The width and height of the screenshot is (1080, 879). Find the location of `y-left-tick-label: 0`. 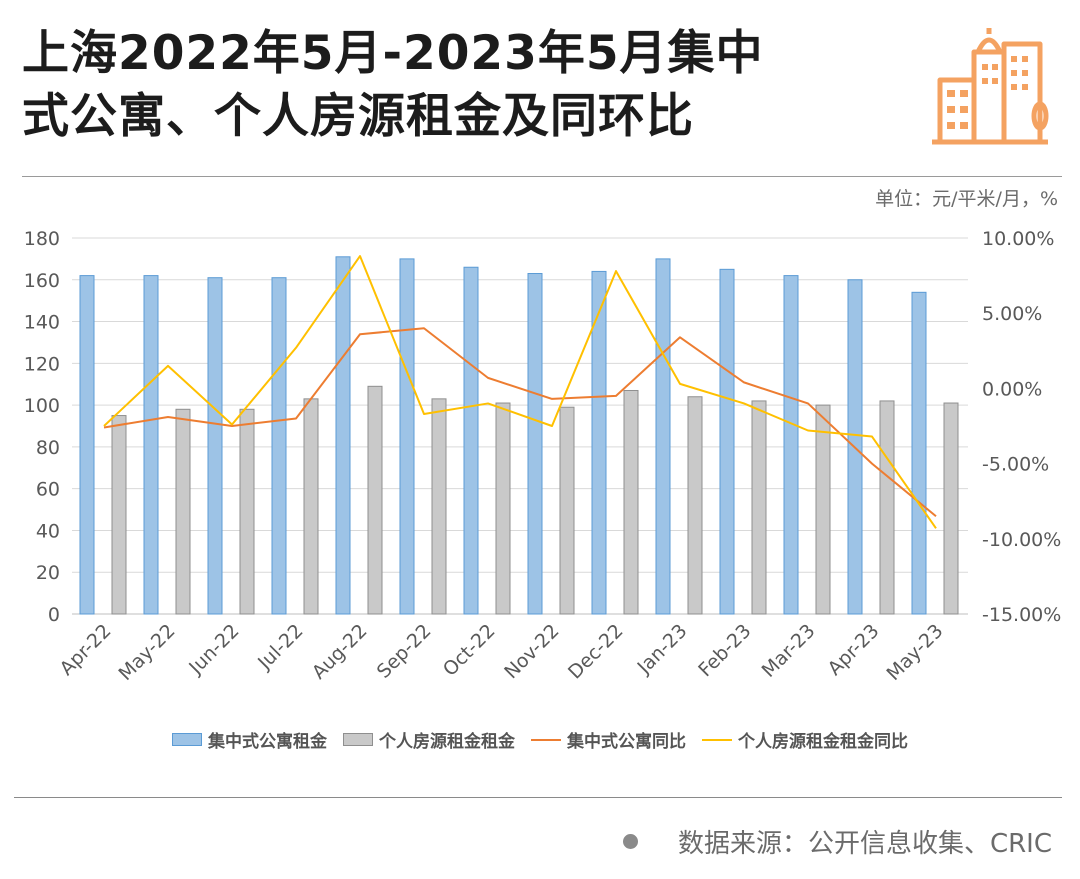

y-left-tick-label: 0 is located at coordinates (54, 615).